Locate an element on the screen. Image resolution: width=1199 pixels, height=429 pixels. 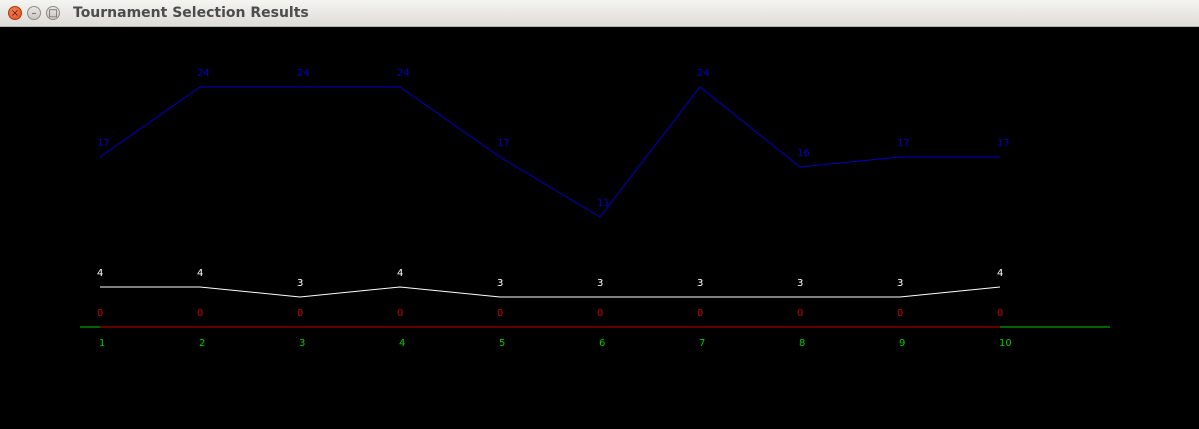
series-3-label-10: 0 is located at coordinates (1000, 313).